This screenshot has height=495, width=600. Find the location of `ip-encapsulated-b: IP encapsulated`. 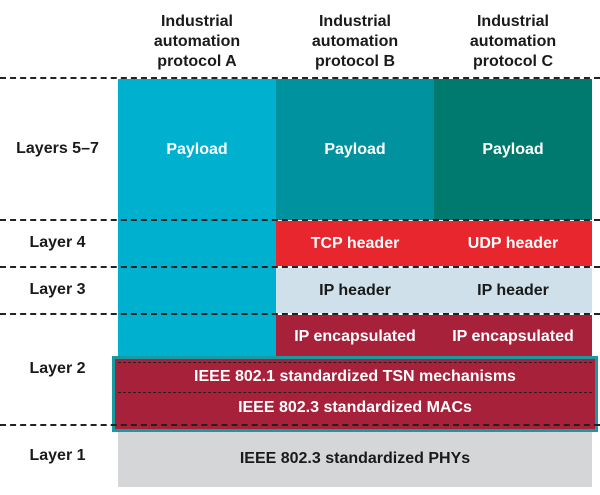

ip-encapsulated-b: IP encapsulated is located at coordinates (355, 337).